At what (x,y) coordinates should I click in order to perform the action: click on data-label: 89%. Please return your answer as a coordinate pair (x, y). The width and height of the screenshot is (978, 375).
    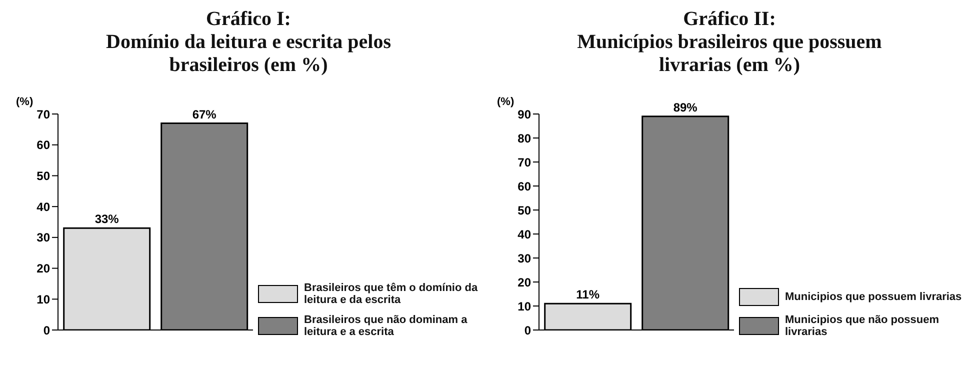
    Looking at the image, I should click on (685, 107).